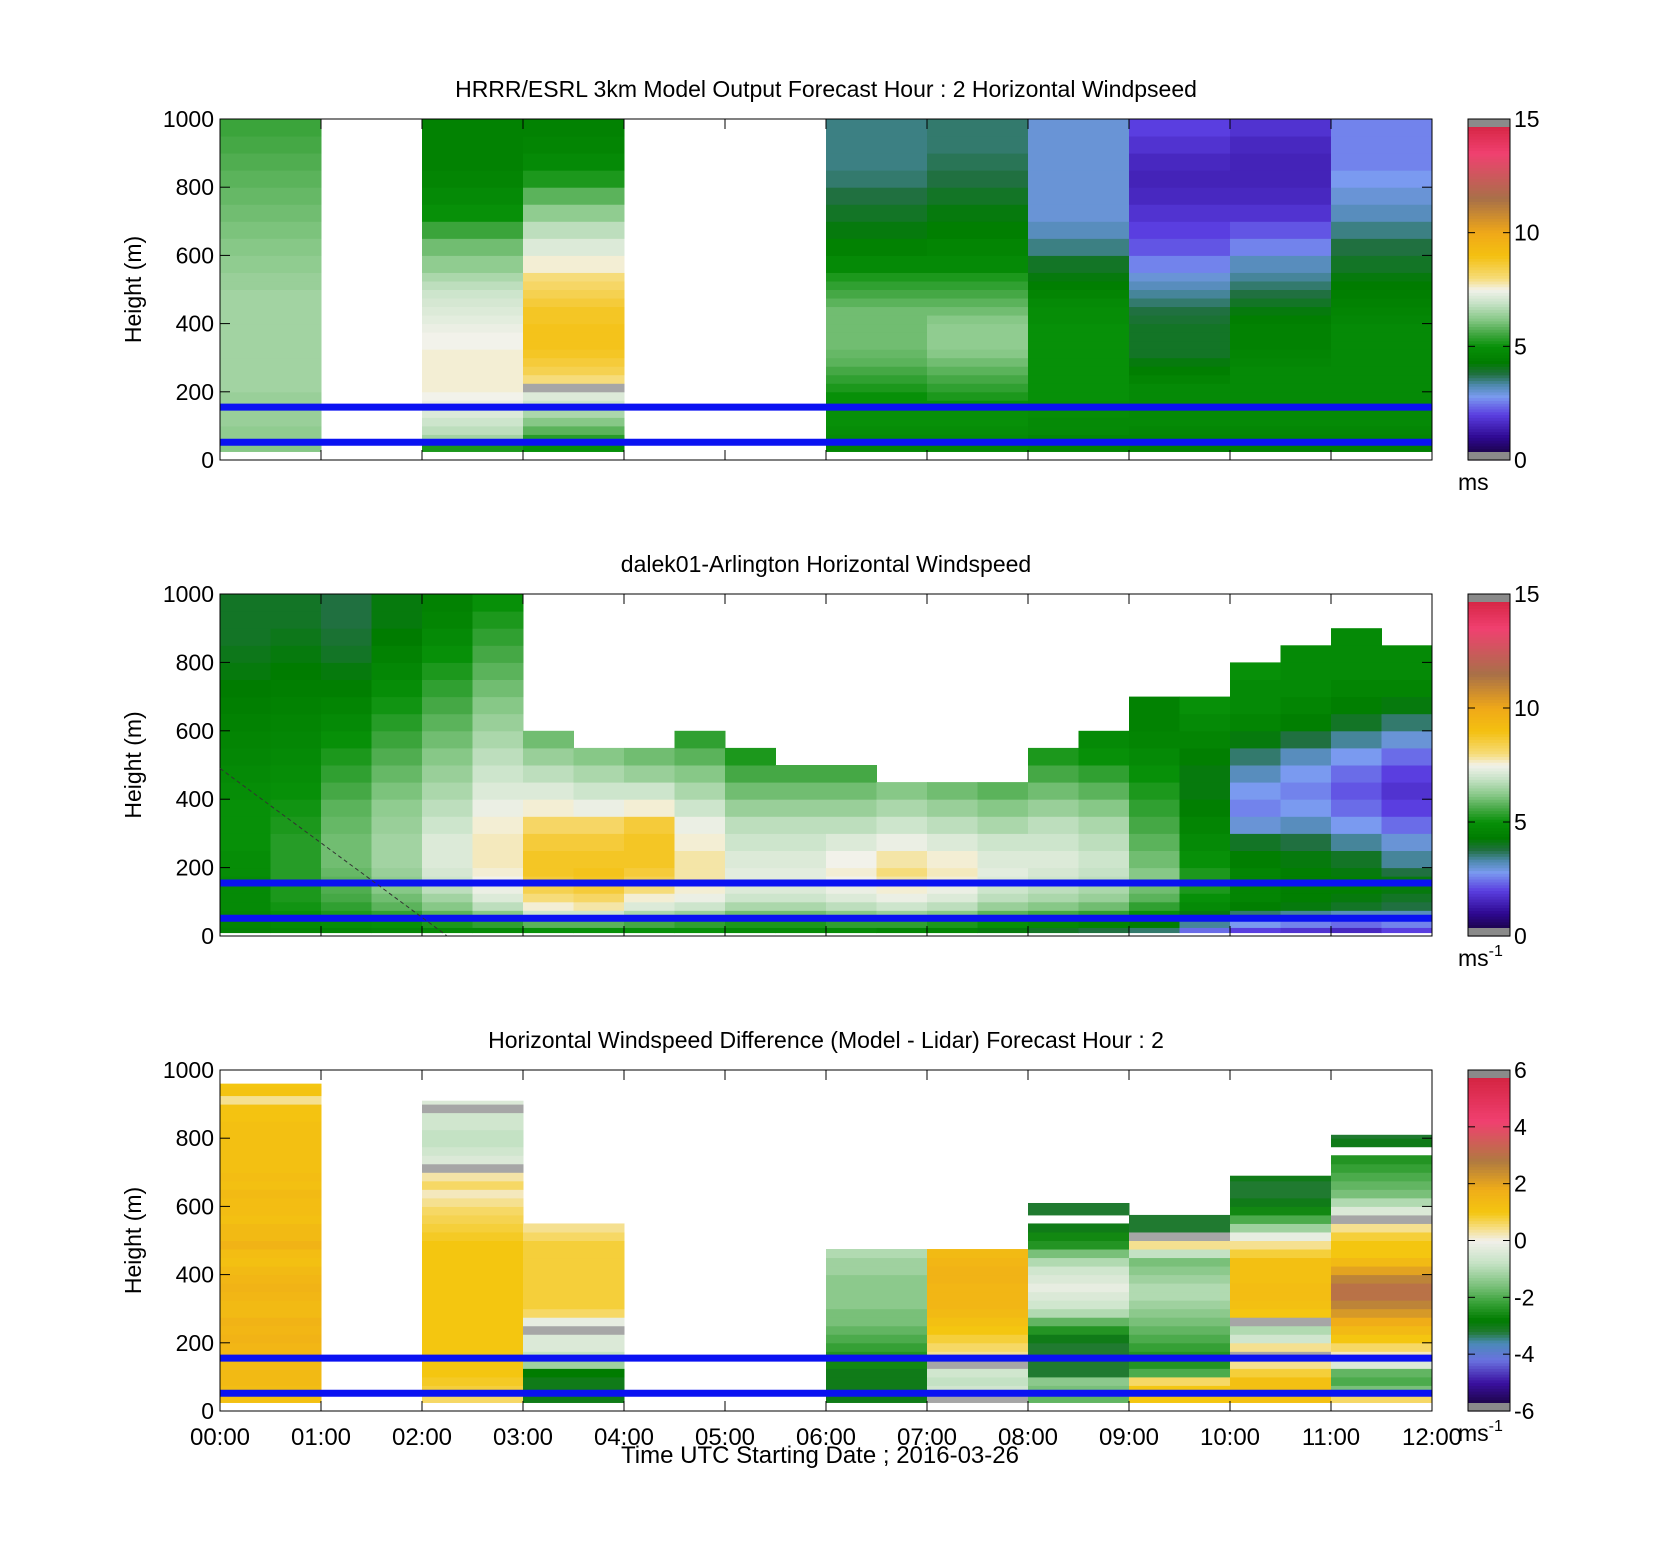  What do you see at coordinates (195, 1275) in the screenshot?
I see `y-tick-label: 400` at bounding box center [195, 1275].